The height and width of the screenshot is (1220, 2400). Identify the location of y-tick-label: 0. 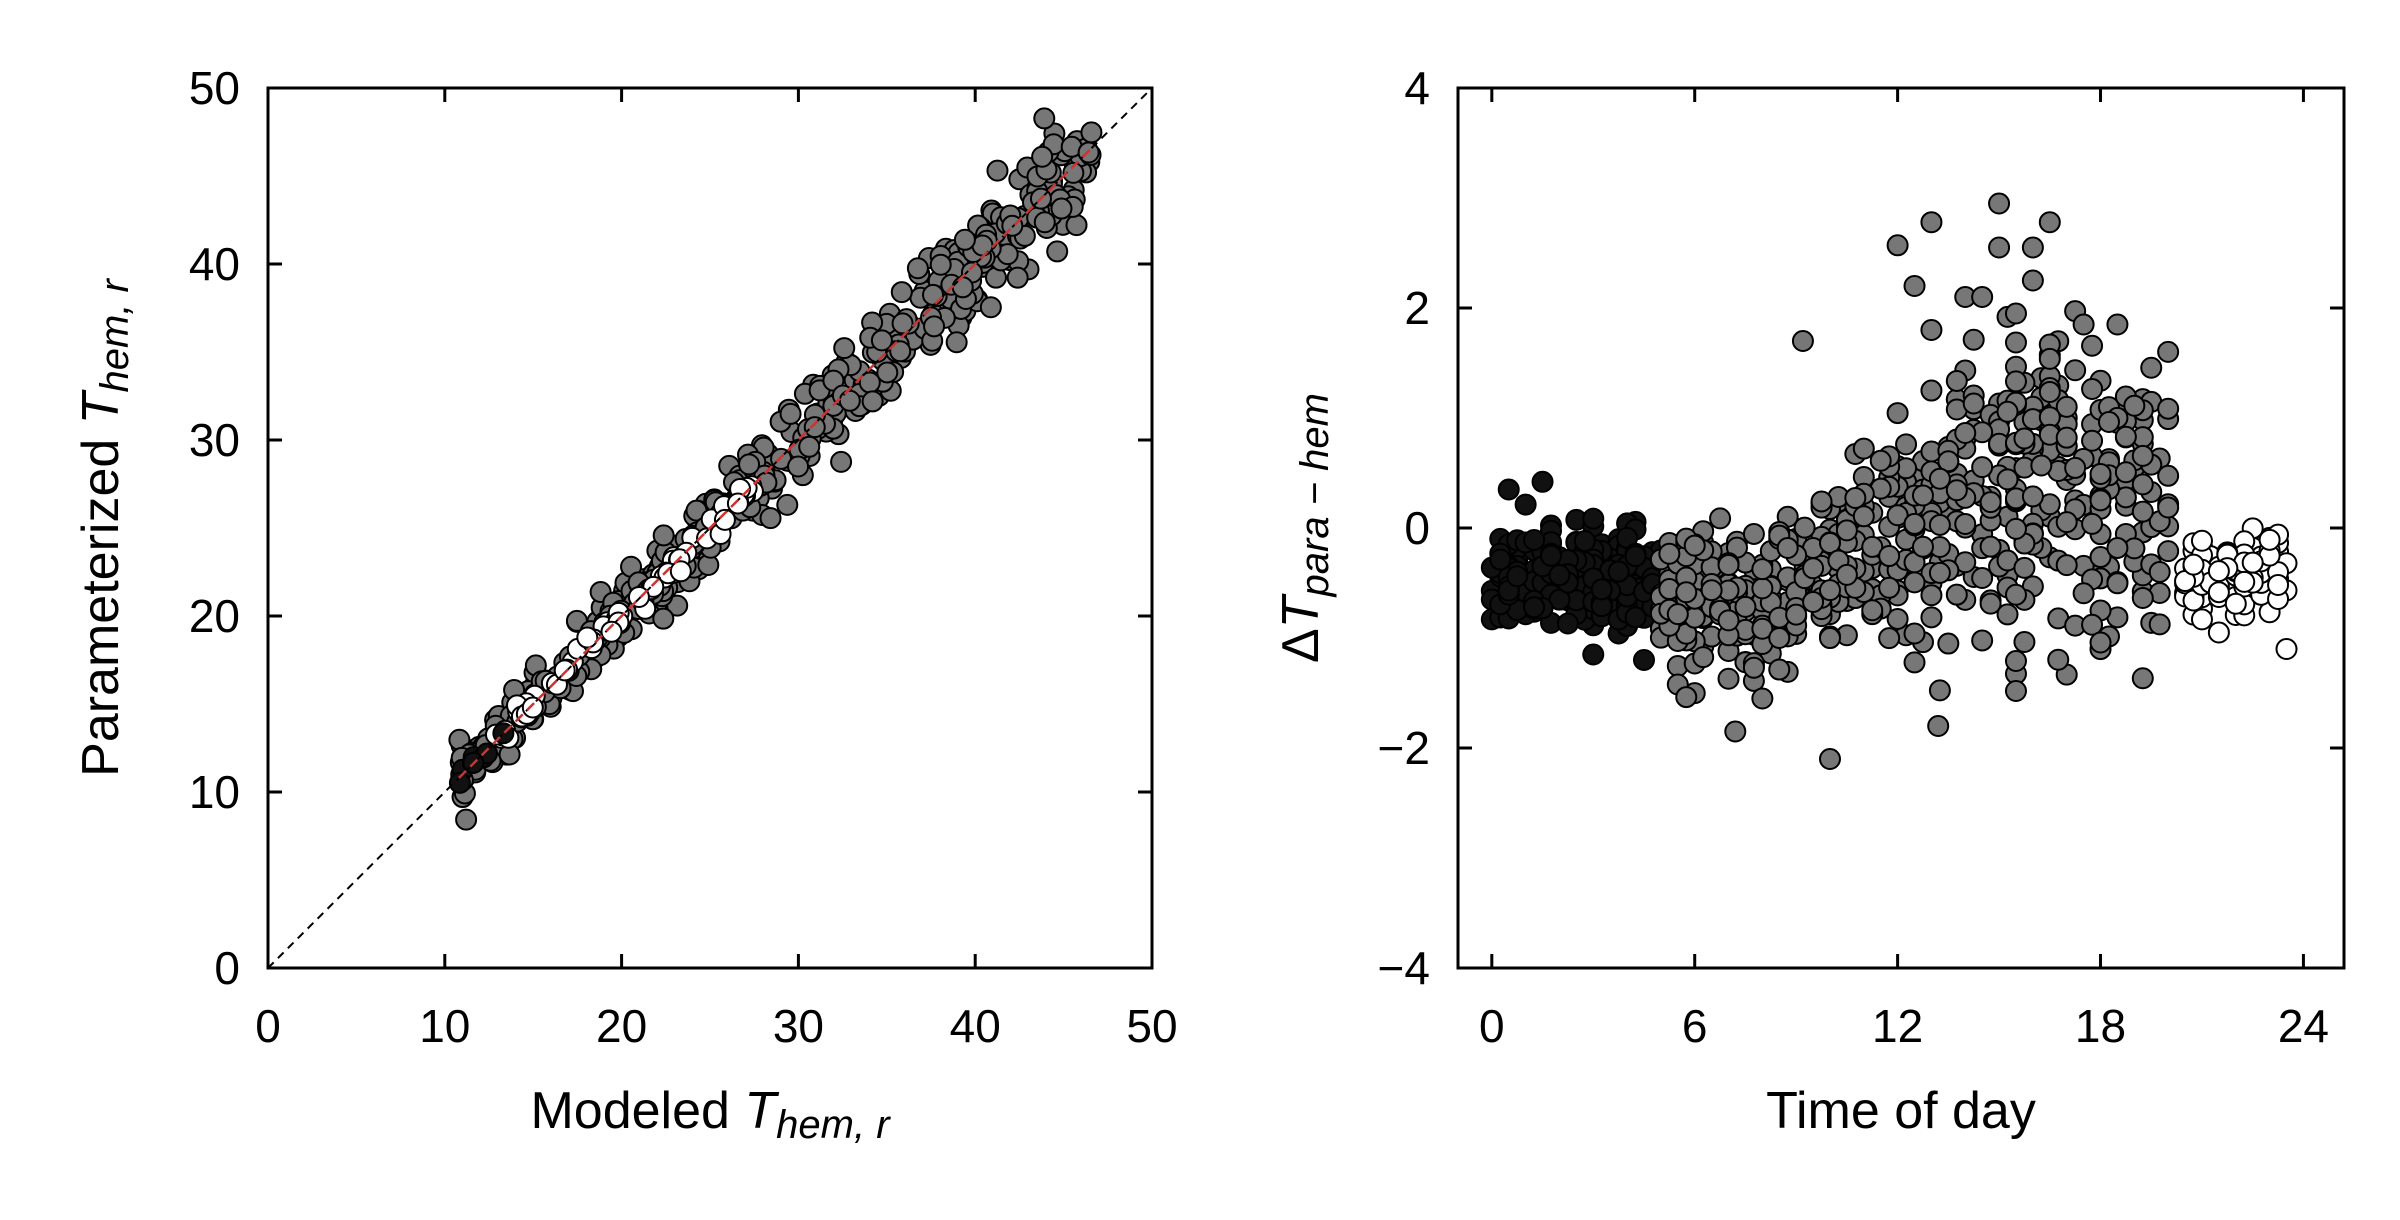
(227, 968).